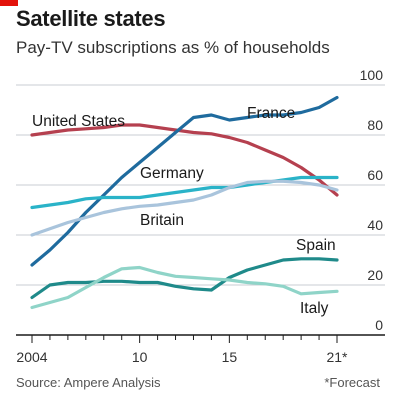  Describe the element at coordinates (9, 3) in the screenshot. I see `accent-bar` at that location.